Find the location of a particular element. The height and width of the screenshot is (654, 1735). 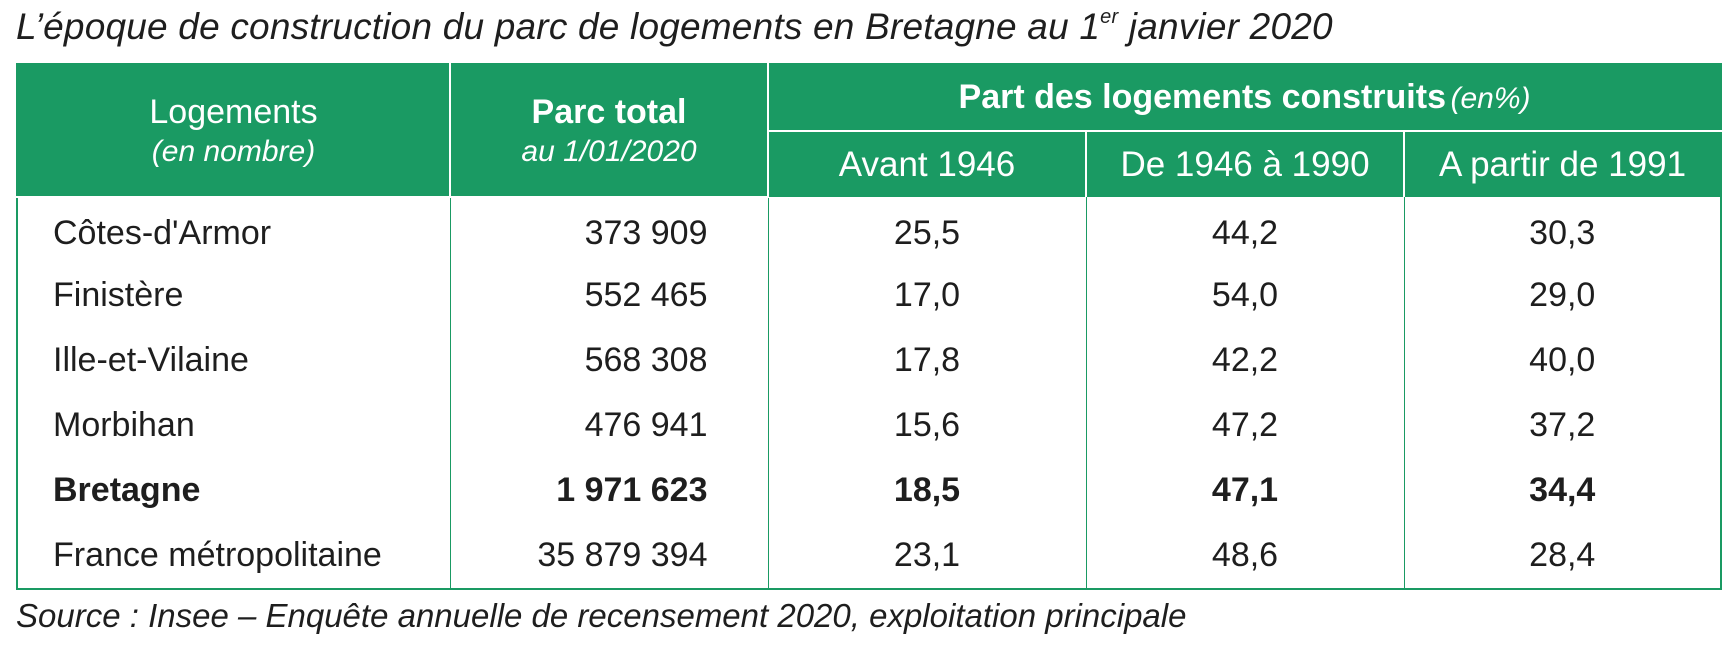

column-group-header-part: Part des logements construits (en%) is located at coordinates (1245, 98).